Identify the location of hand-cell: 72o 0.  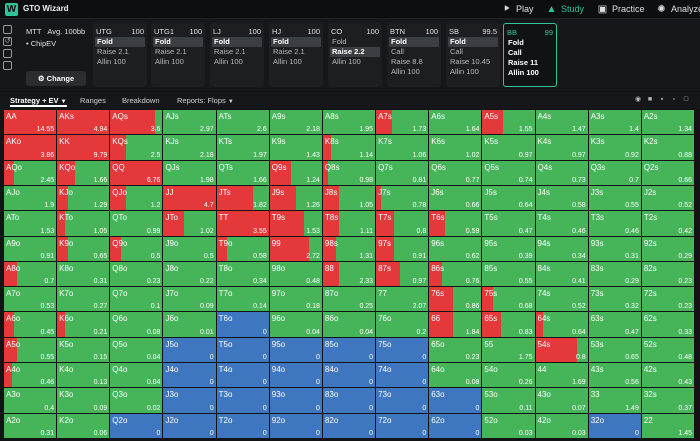
(402, 425).